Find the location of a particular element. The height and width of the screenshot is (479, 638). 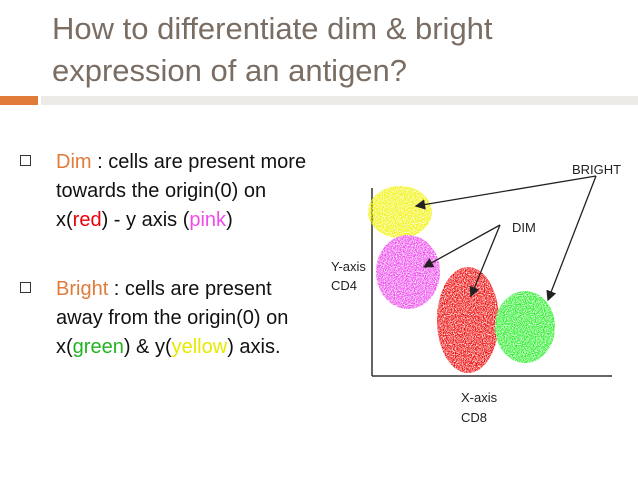

bright-text-3: ) axis. is located at coordinates (254, 347).